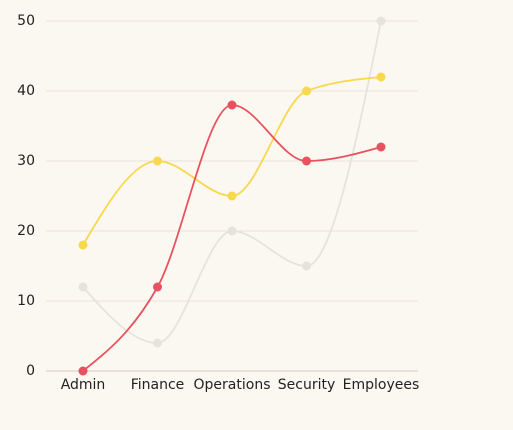 This screenshot has height=430, width=513. What do you see at coordinates (30, 371) in the screenshot?
I see `y-tick-label: 0` at bounding box center [30, 371].